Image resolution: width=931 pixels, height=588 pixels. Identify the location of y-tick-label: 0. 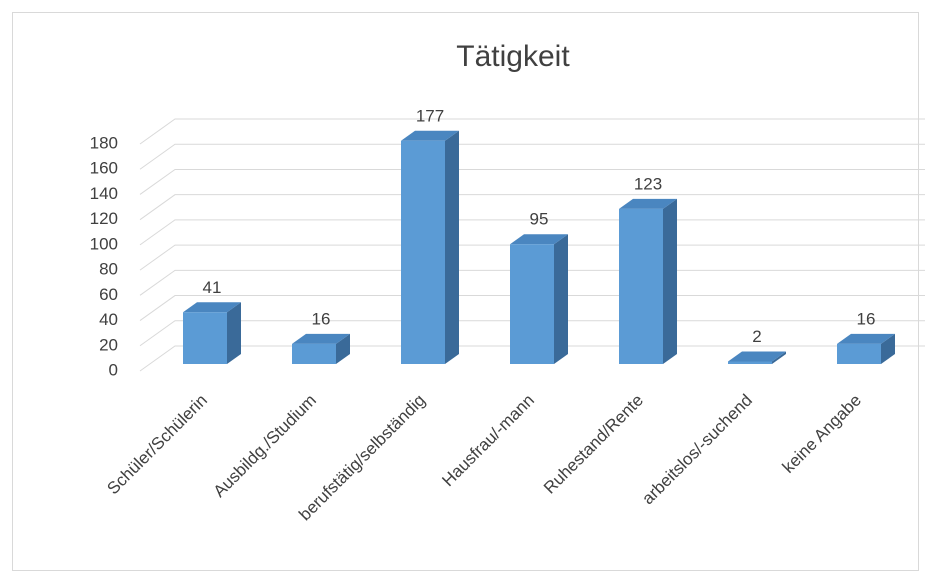
(113, 369).